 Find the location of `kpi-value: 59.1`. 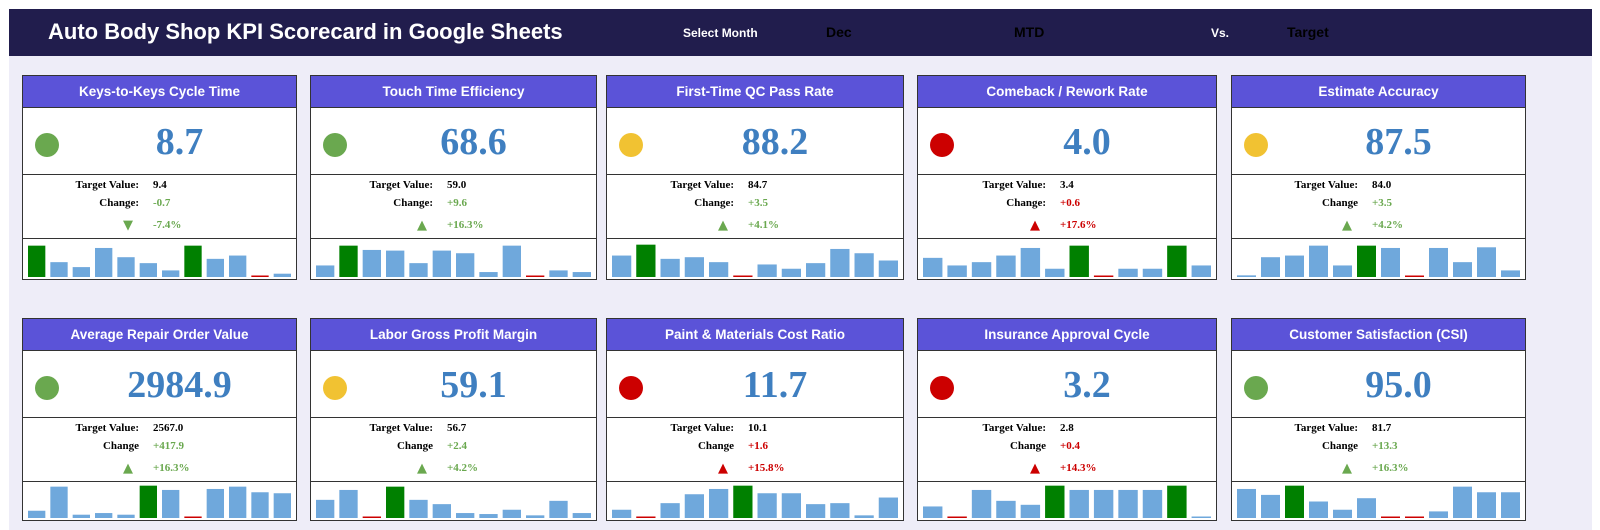

kpi-value: 59.1 is located at coordinates (473, 385).